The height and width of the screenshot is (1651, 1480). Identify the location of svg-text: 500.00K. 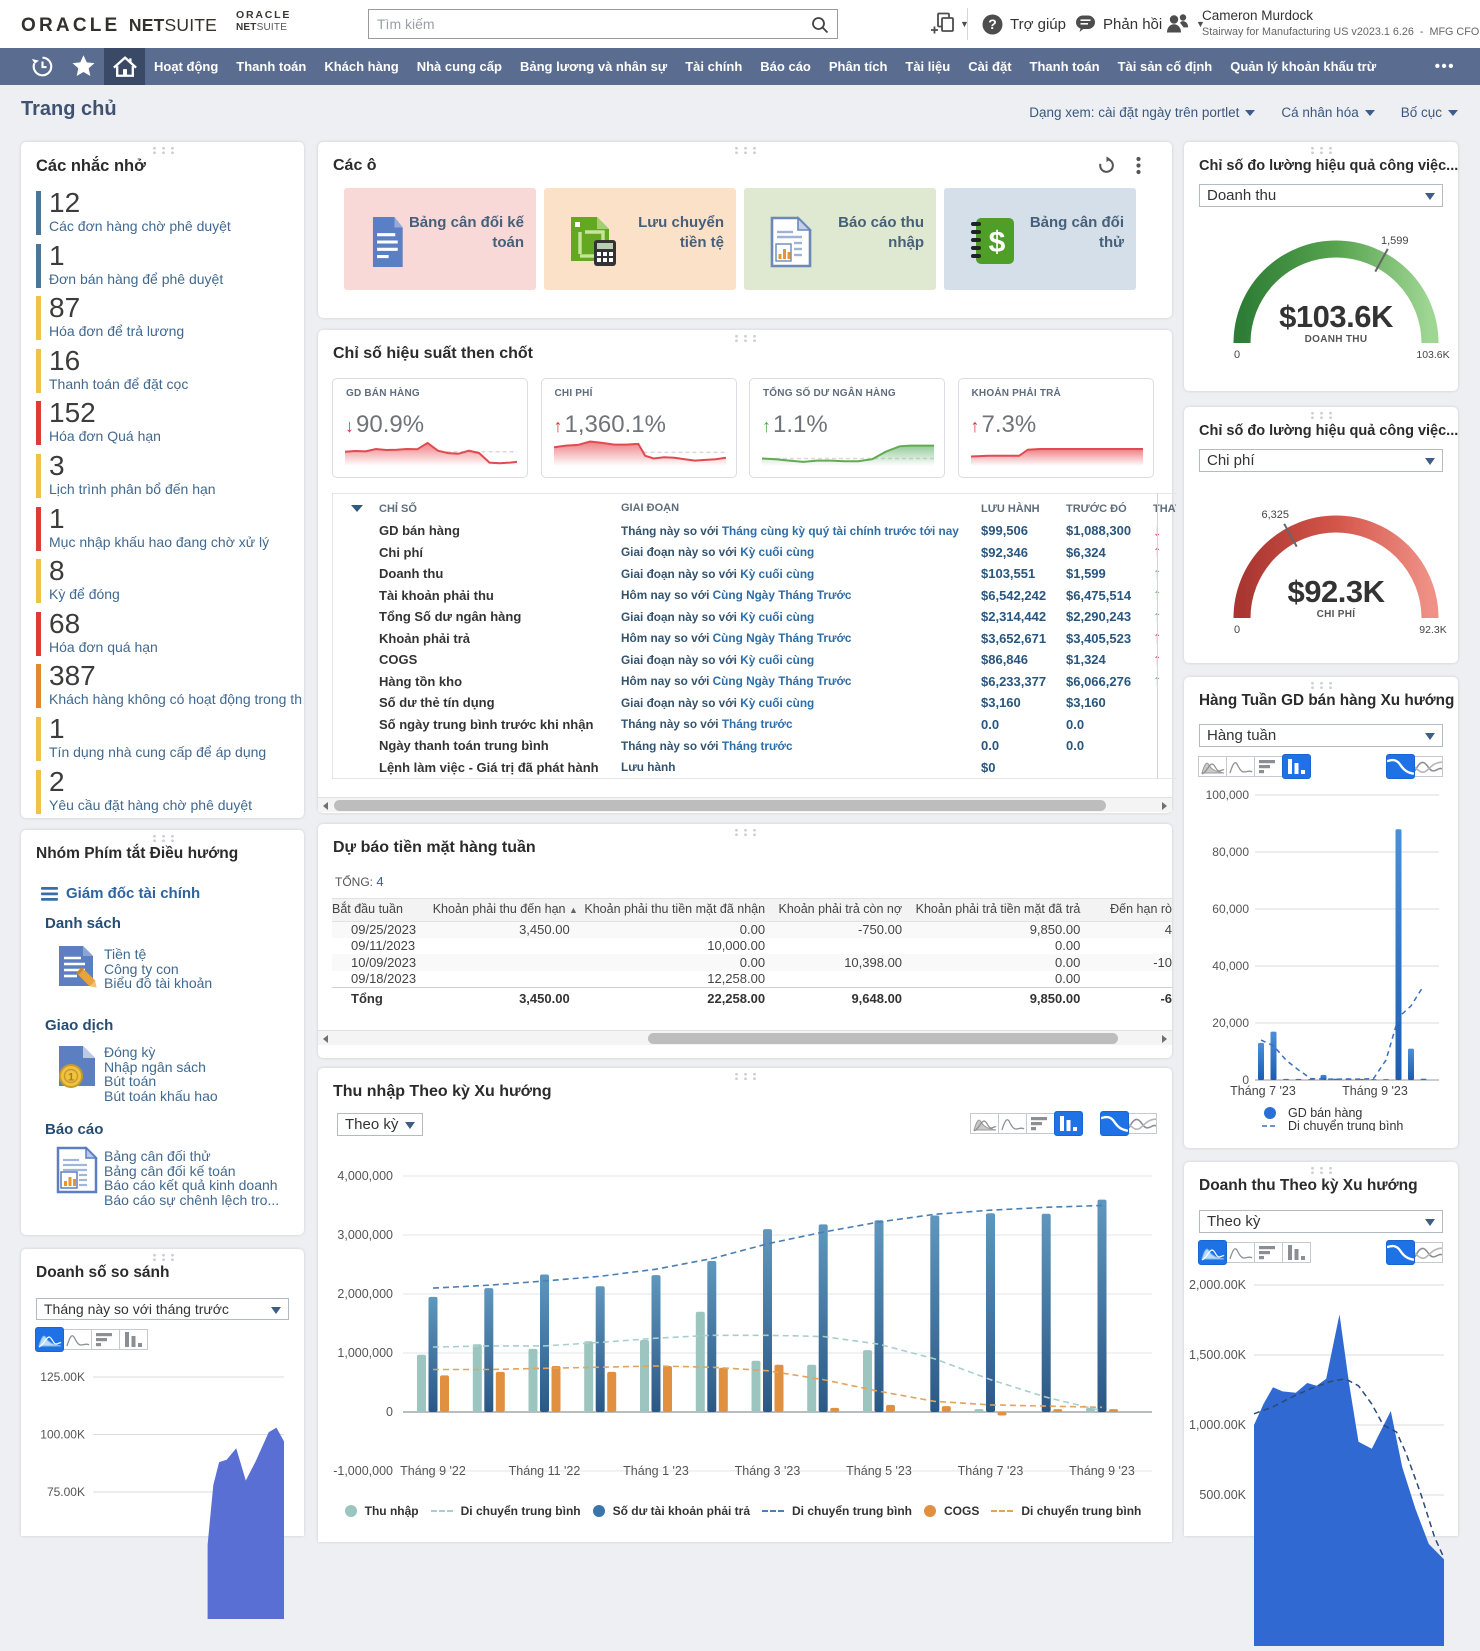
(1222, 1495).